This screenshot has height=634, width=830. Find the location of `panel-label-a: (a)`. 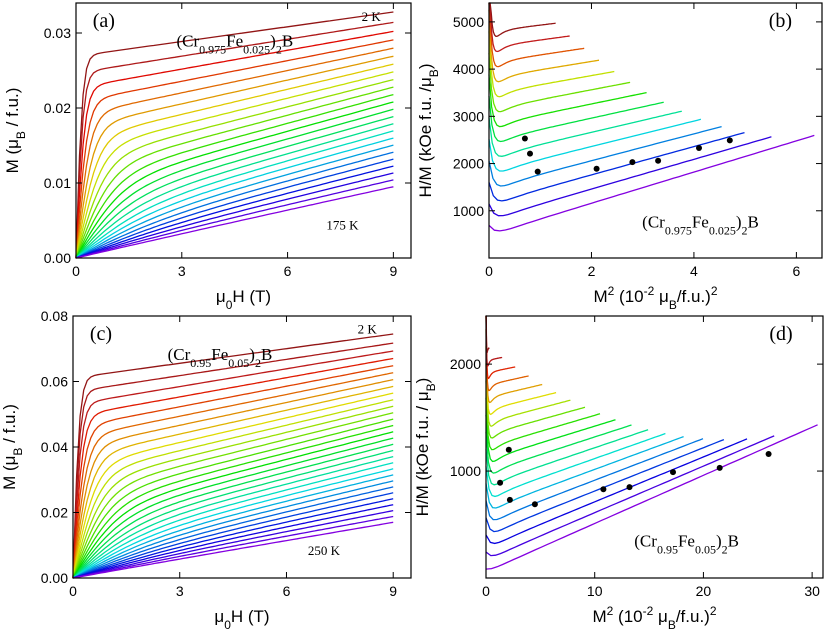

panel-label-a: (a) is located at coordinates (104, 21).